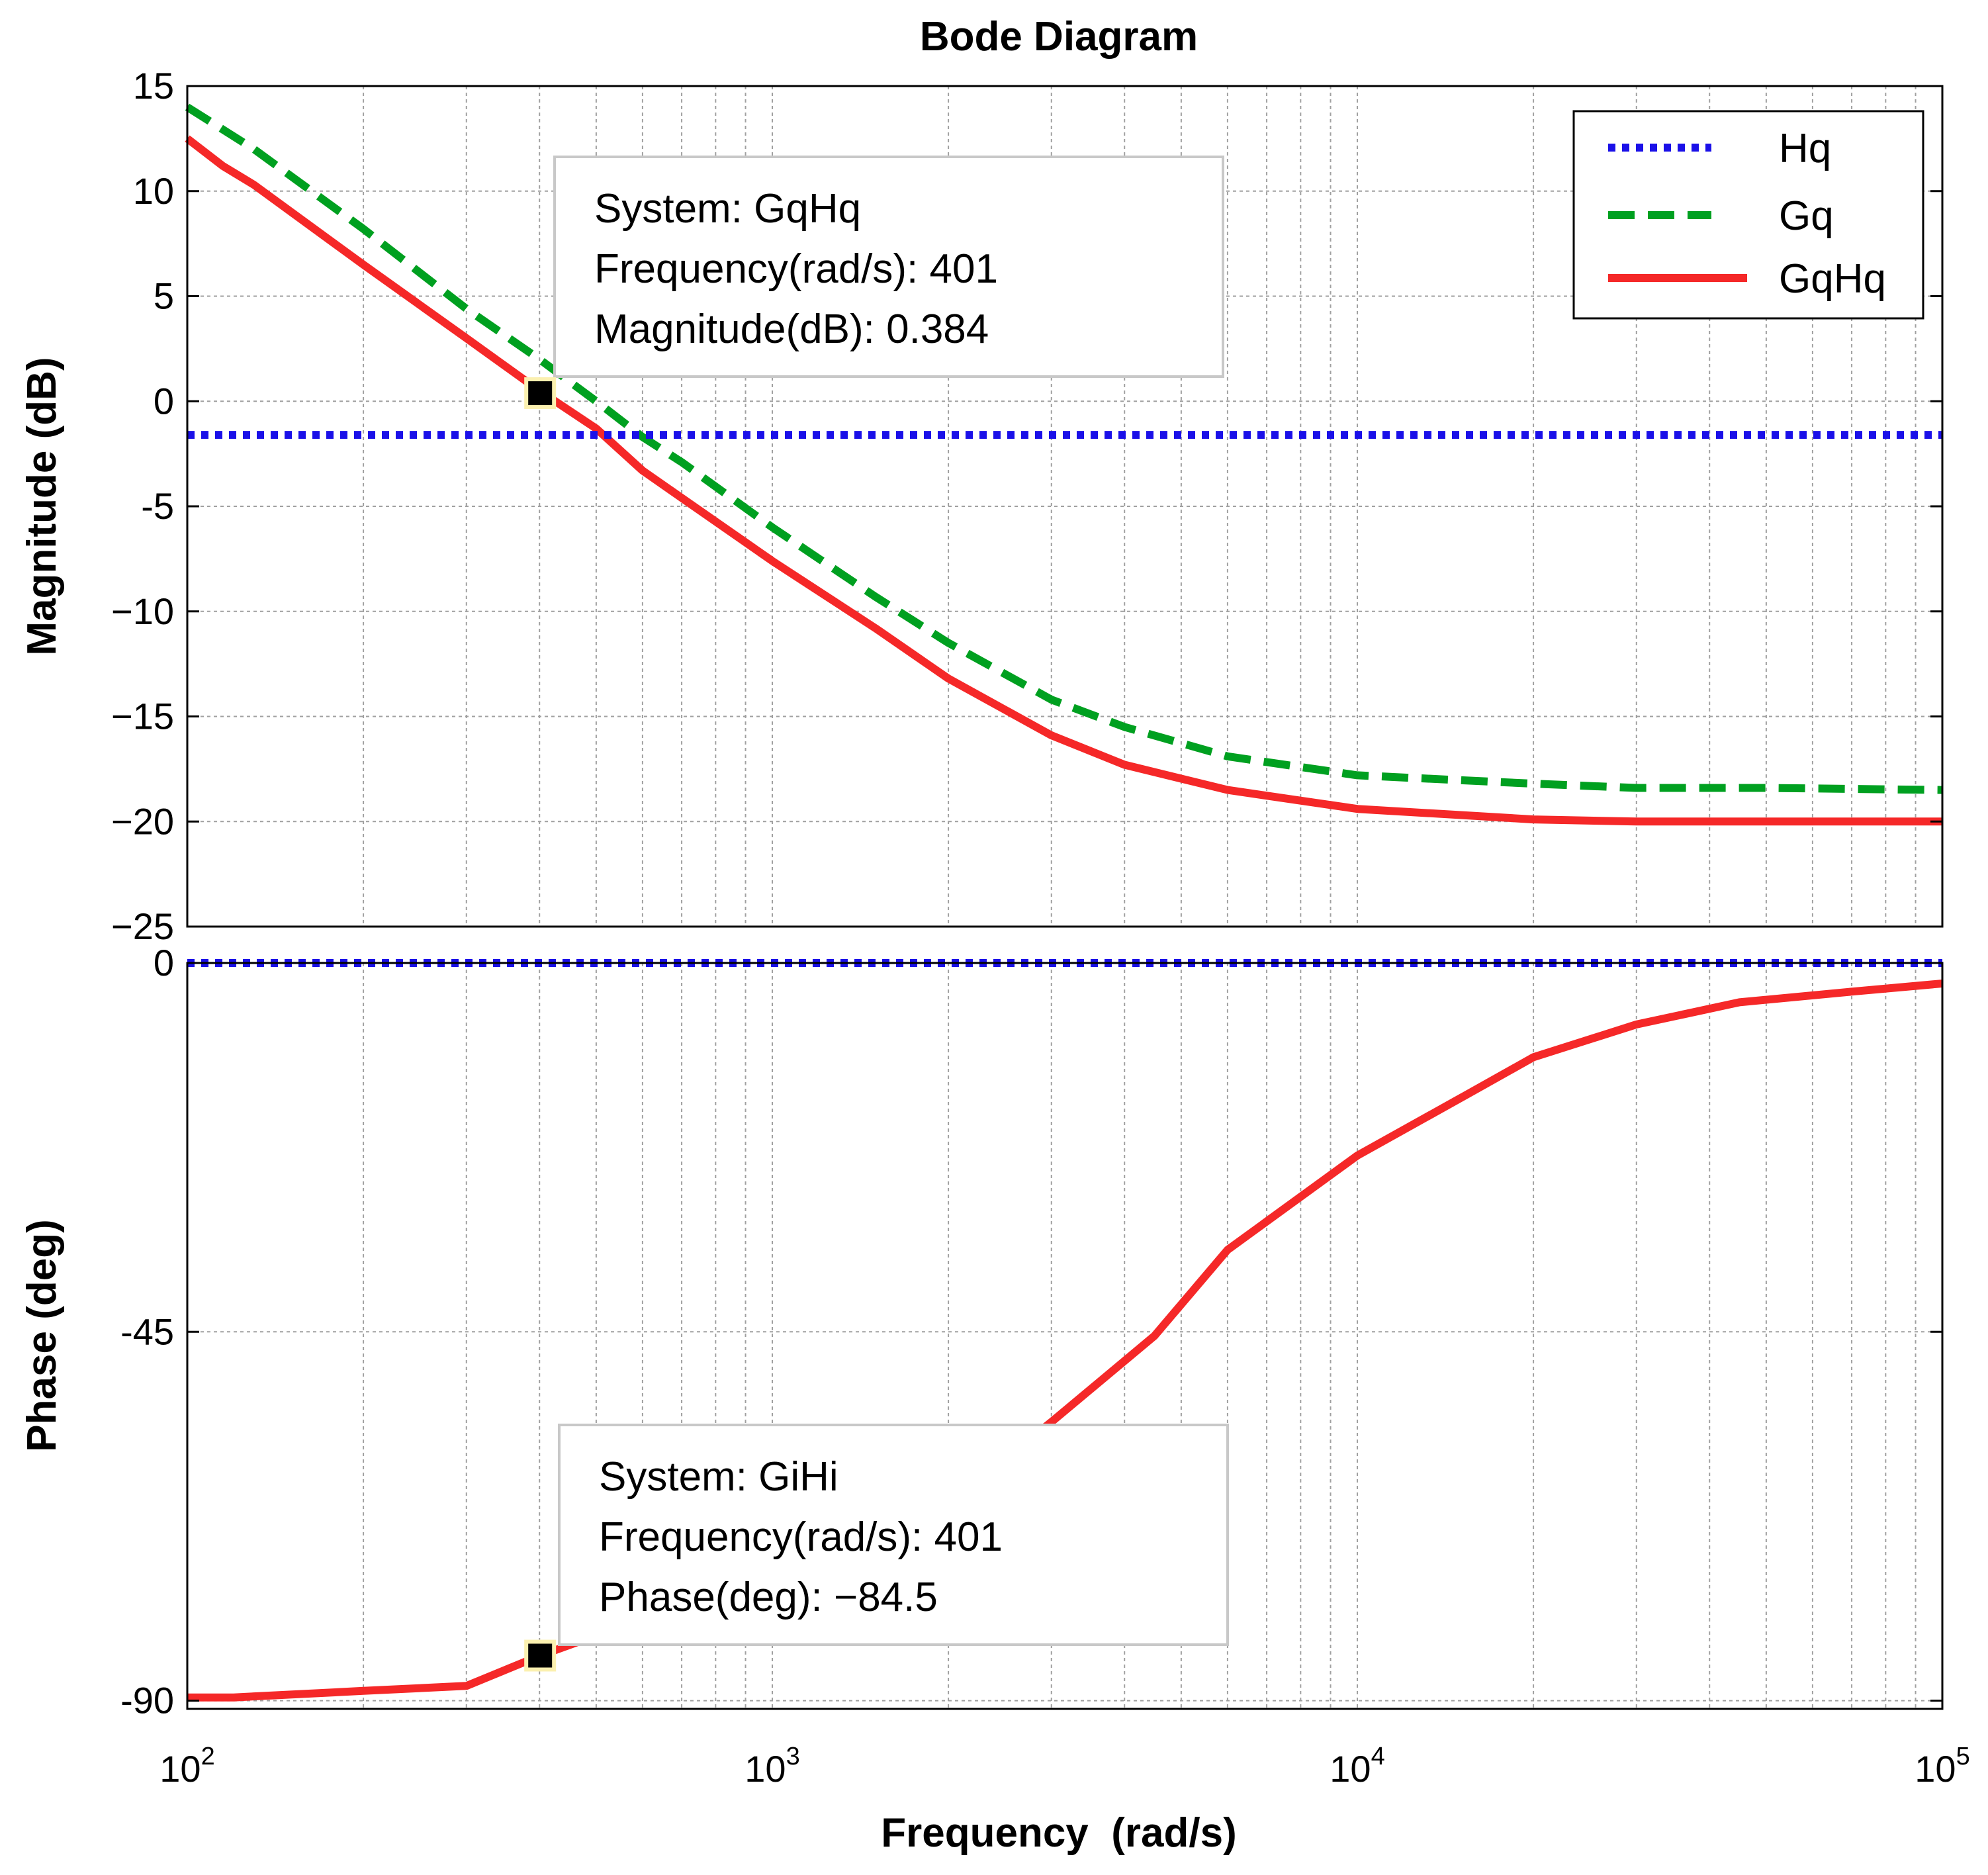 This screenshot has width=1988, height=1875. I want to click on magnitude-ytick-label: -5, so click(157, 506).